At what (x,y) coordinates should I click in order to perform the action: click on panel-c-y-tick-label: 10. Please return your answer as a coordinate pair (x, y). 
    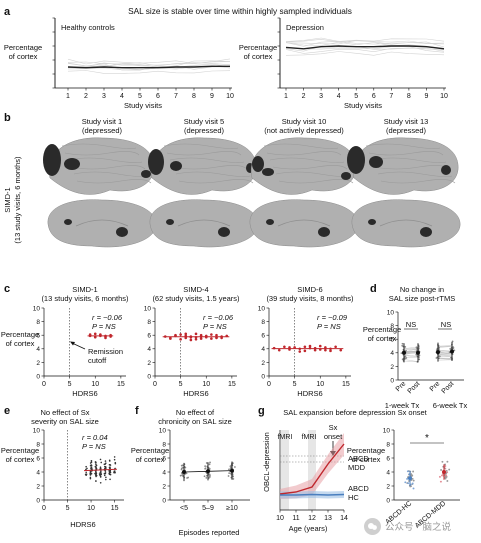
    Looking at the image, I should click on (37, 308).